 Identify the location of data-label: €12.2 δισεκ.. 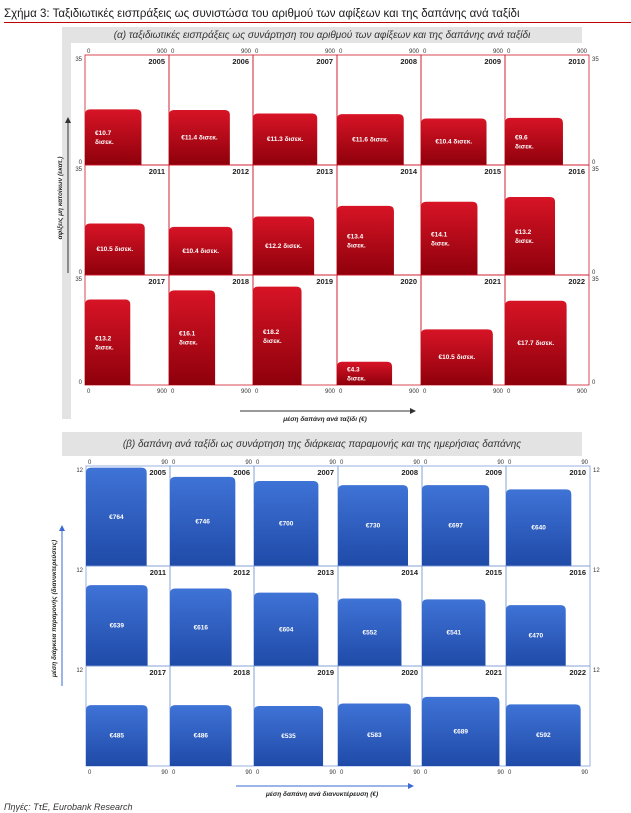
(283, 246).